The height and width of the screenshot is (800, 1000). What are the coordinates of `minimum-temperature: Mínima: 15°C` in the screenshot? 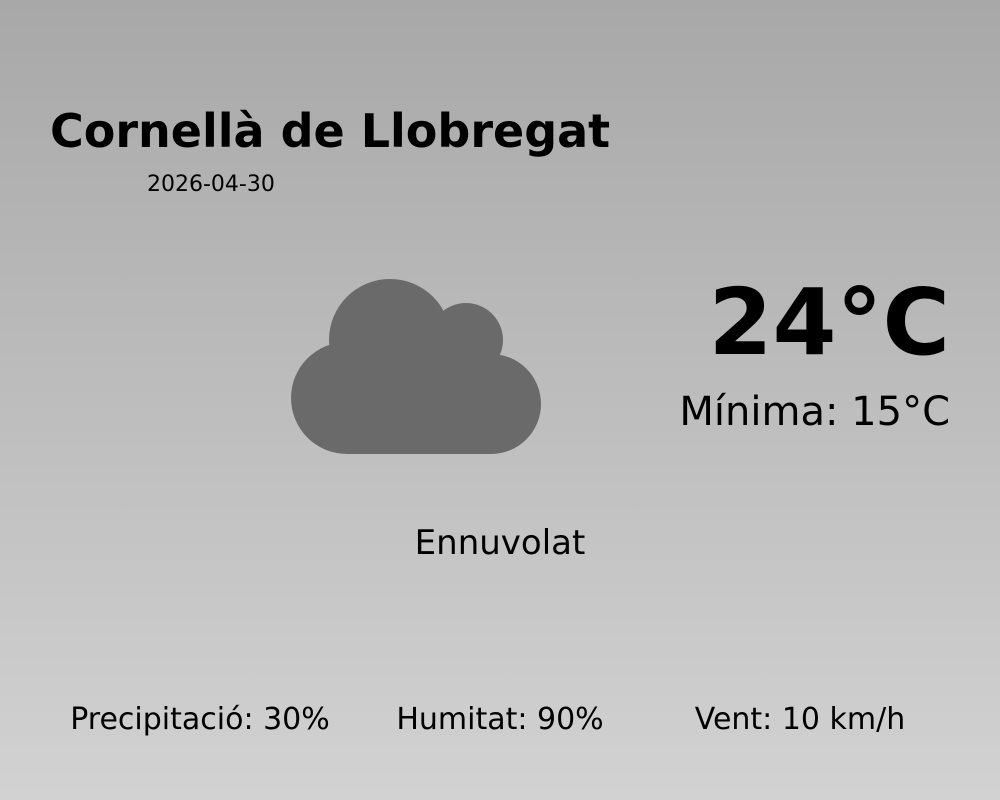 It's located at (814, 412).